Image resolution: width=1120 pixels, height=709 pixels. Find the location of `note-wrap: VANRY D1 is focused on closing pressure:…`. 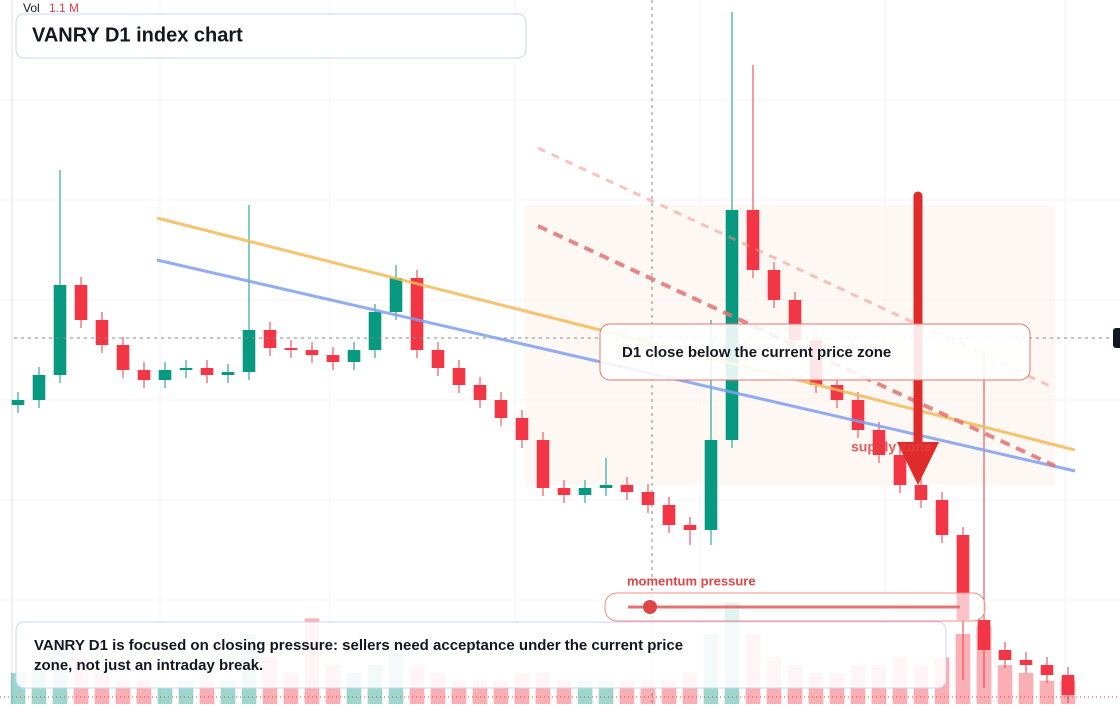

note-wrap: VANRY D1 is focused on closing pressure:… is located at coordinates (359, 655).